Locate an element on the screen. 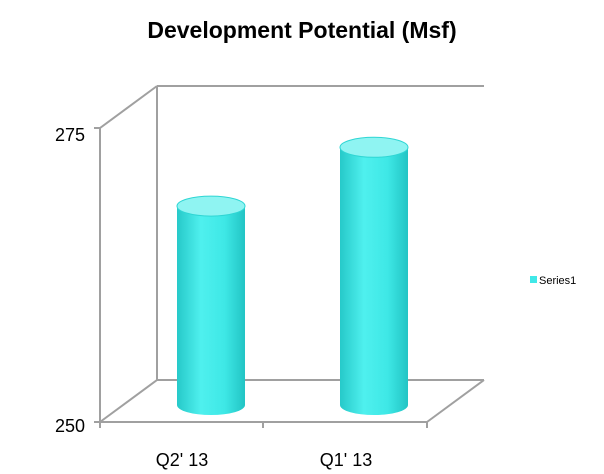 This screenshot has width=604, height=474. y-tick-label-bottom: 250 is located at coordinates (70, 426).